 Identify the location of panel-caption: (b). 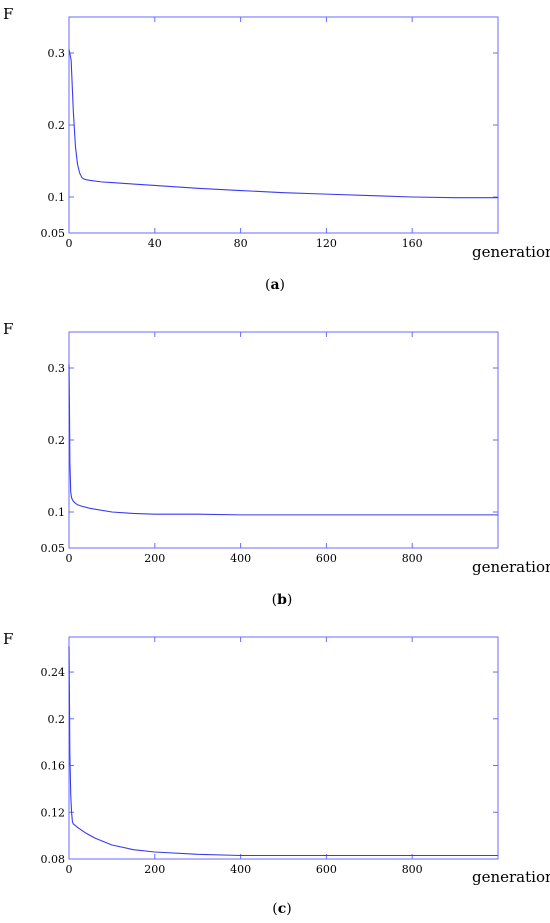
(282, 600).